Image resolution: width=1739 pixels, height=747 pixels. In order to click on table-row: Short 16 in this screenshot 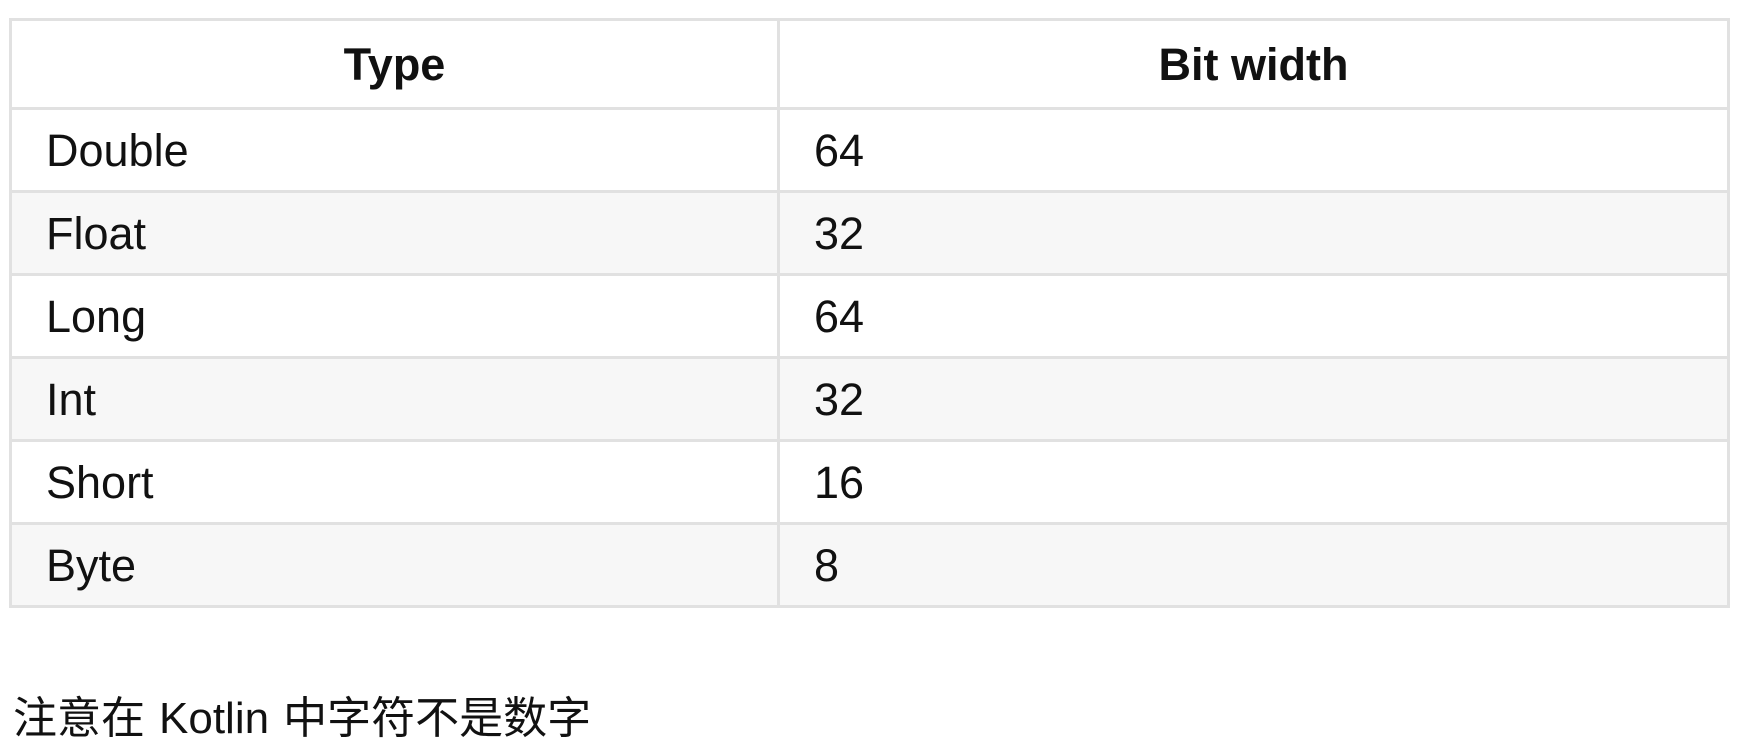, I will do `click(869, 482)`.